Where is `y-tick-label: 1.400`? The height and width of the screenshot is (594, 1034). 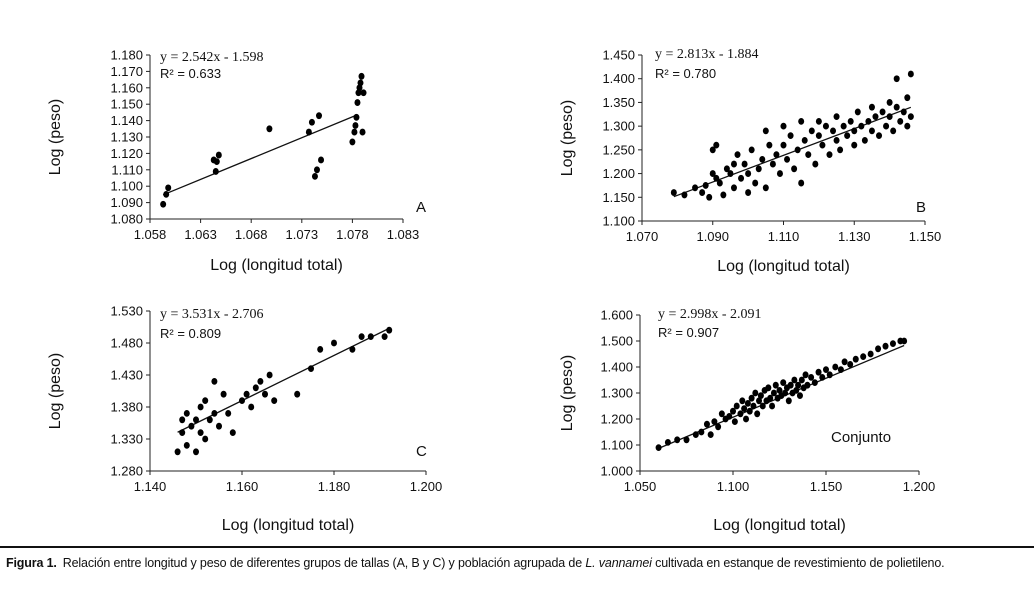 y-tick-label: 1.400 is located at coordinates (618, 78).